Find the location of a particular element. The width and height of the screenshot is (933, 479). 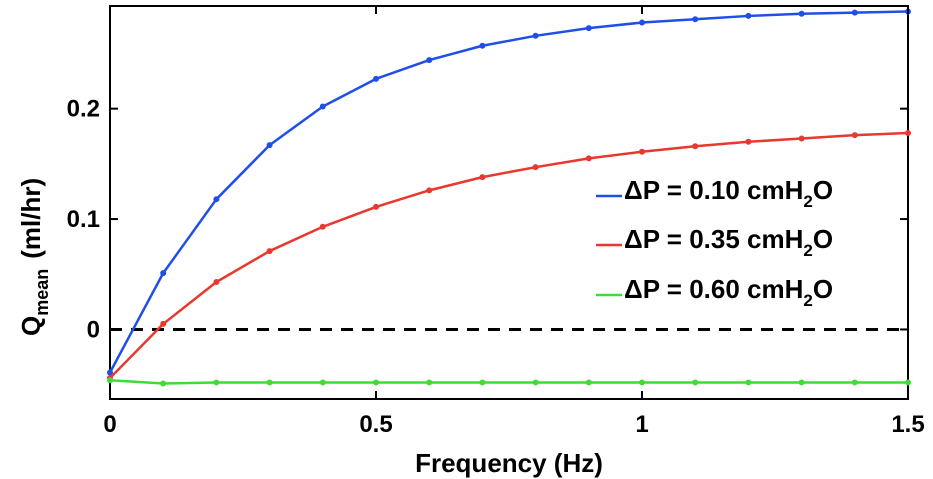

legend-label-main: ΔP = 0.35 cmH is located at coordinates (713, 239).